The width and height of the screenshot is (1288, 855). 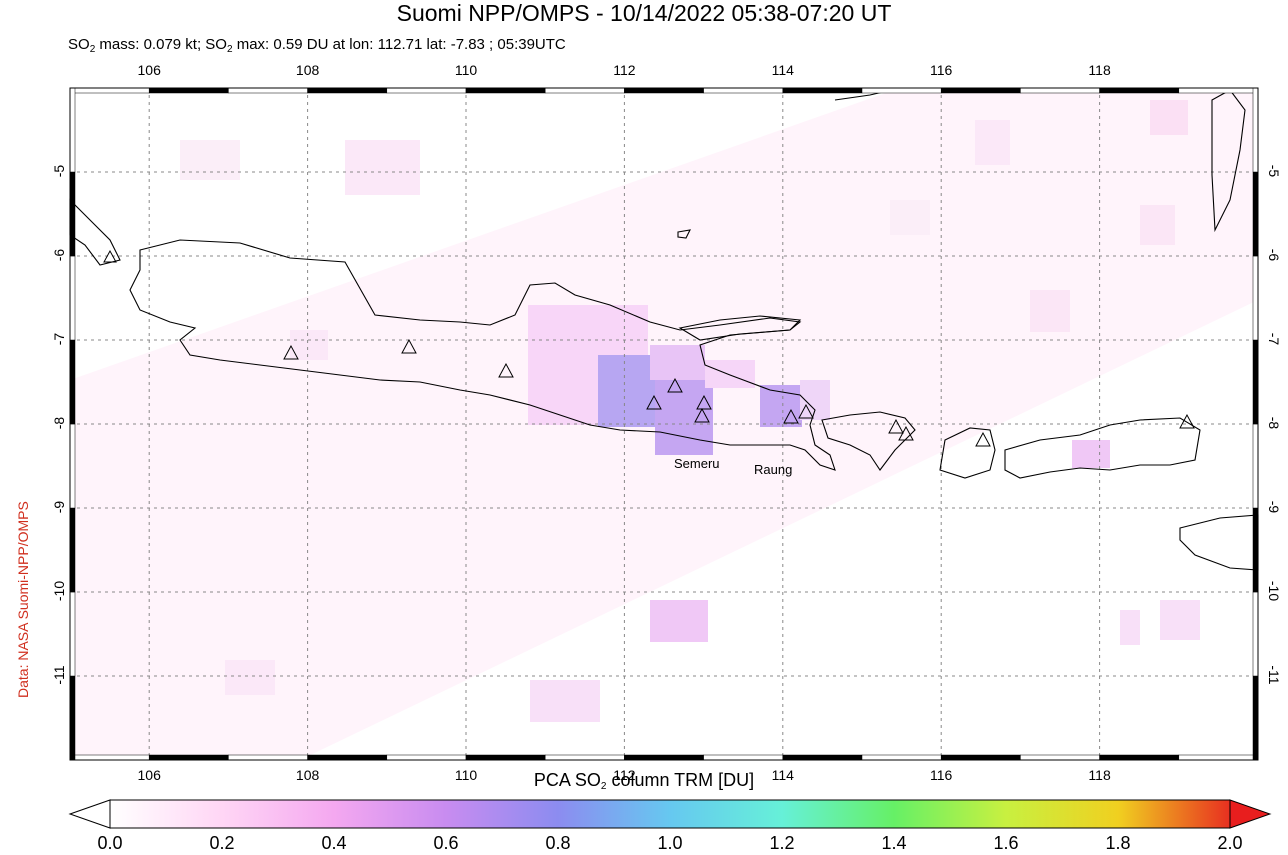 I want to click on java-coast, so click(x=482, y=355).